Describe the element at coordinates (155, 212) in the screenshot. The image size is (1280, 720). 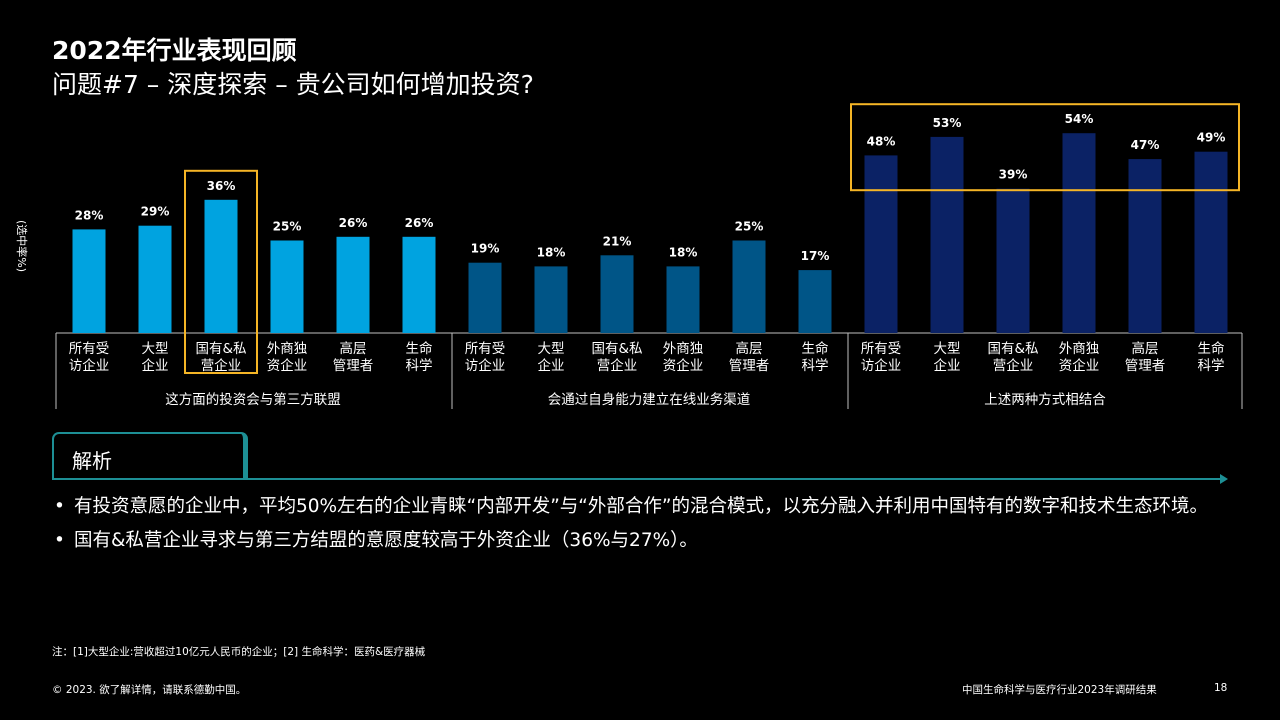
I see `bar-value-label: 29%` at that location.